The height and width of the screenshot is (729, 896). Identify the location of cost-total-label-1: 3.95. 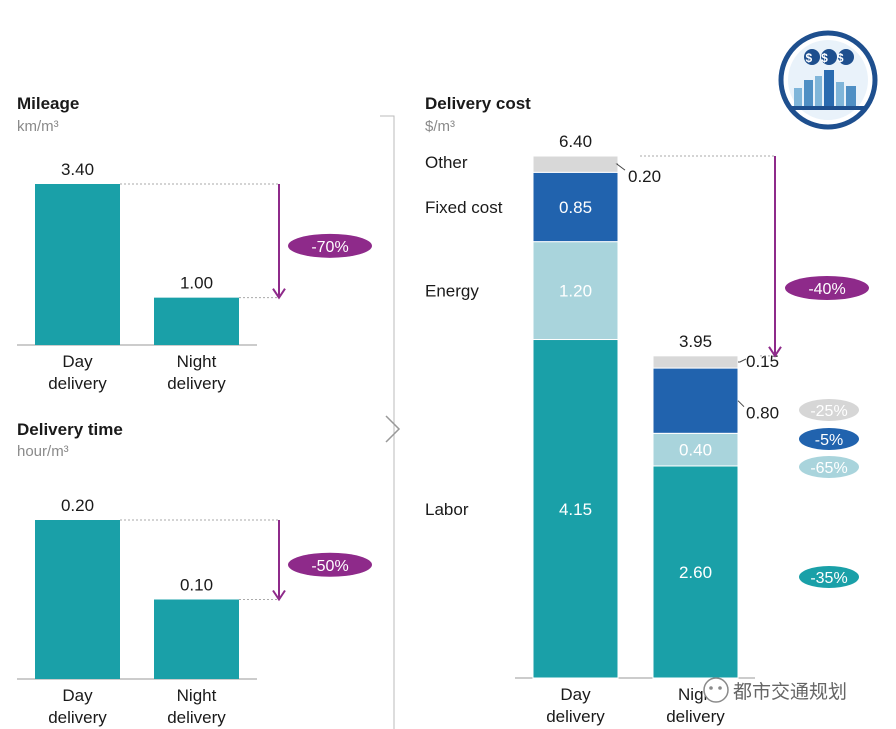
(695, 341).